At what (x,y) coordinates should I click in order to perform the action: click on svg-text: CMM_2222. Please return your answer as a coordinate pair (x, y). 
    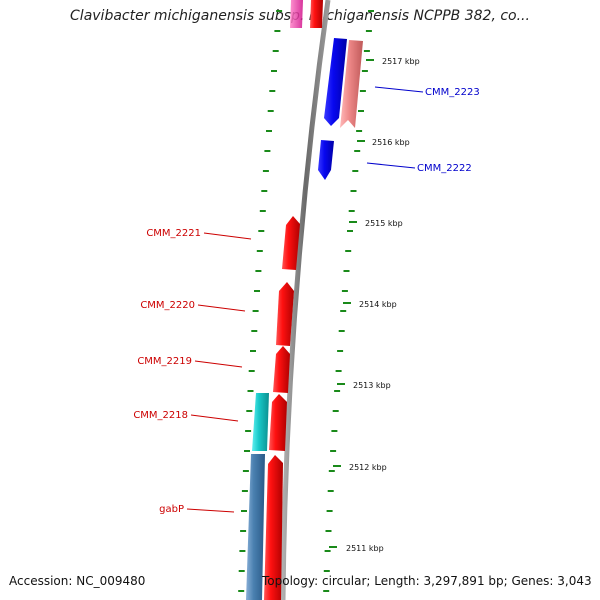
    Looking at the image, I should click on (444, 168).